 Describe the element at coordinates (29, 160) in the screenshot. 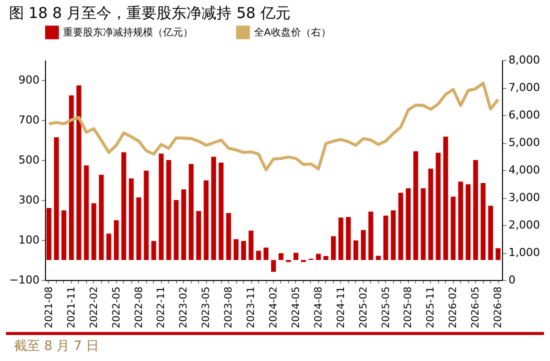

I see `y-tick-label: 500` at that location.